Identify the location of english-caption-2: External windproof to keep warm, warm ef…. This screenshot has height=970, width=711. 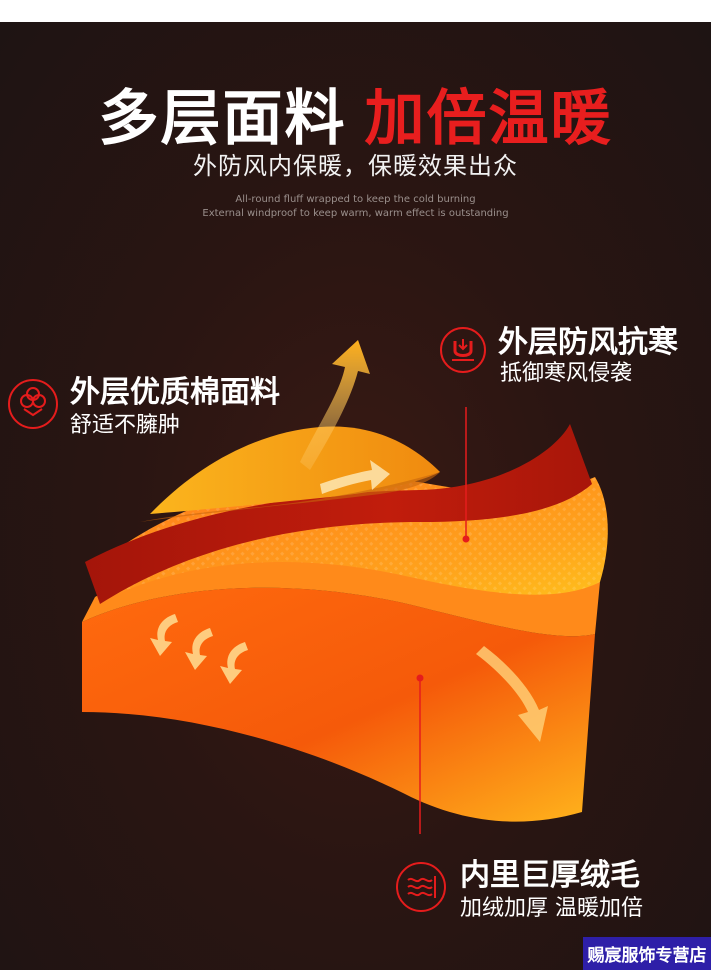
(355, 213).